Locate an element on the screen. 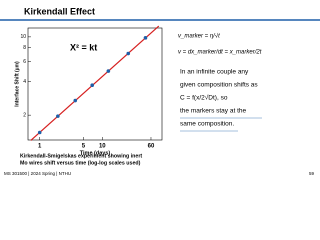  body-line: In an infinite couple any is located at coordinates (214, 72).